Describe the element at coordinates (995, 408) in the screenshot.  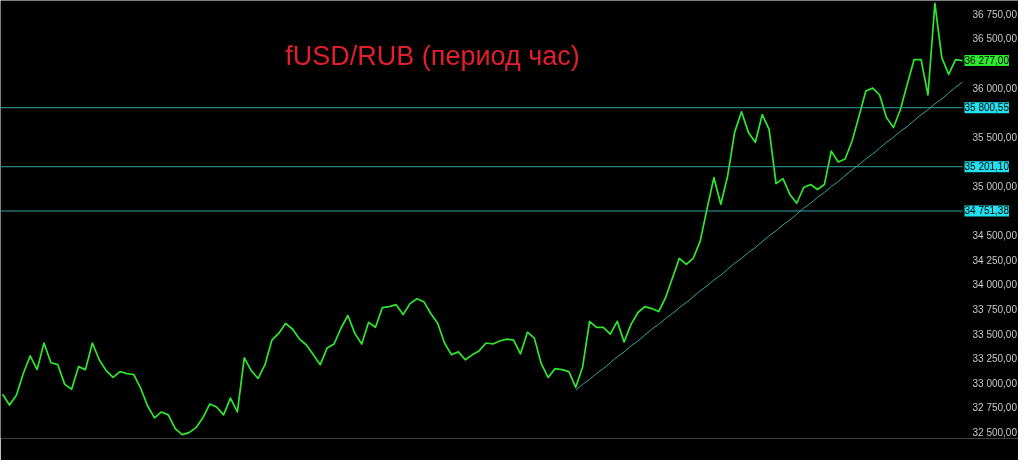
I see `y-tick-label: 32 750,00` at that location.